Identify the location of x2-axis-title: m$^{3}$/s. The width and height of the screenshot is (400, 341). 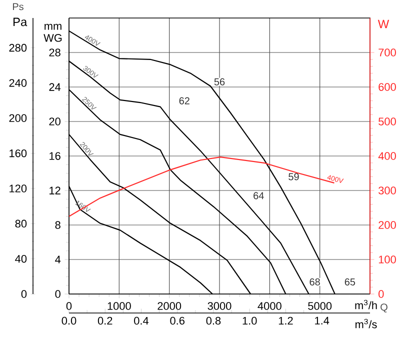
(366, 323).